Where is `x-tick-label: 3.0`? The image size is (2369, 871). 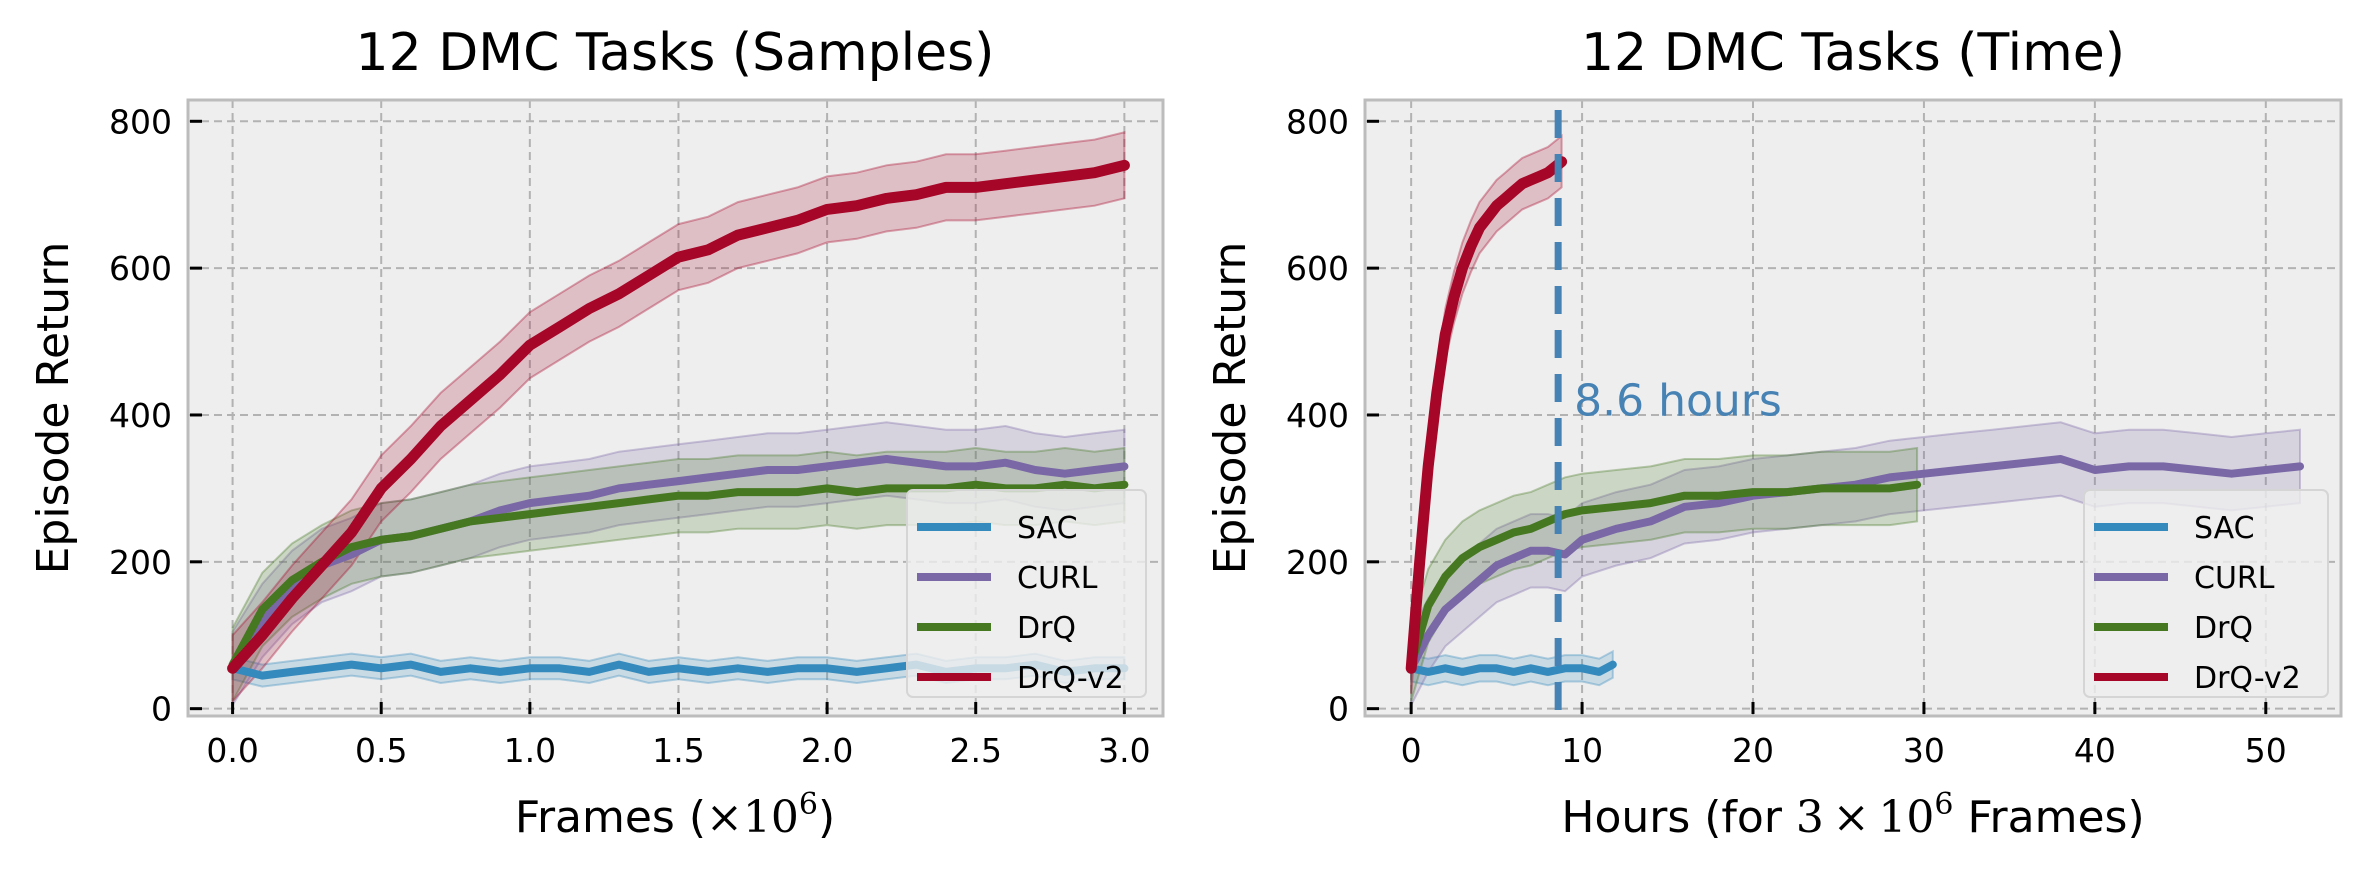
x-tick-label: 3.0 is located at coordinates (1124, 750).